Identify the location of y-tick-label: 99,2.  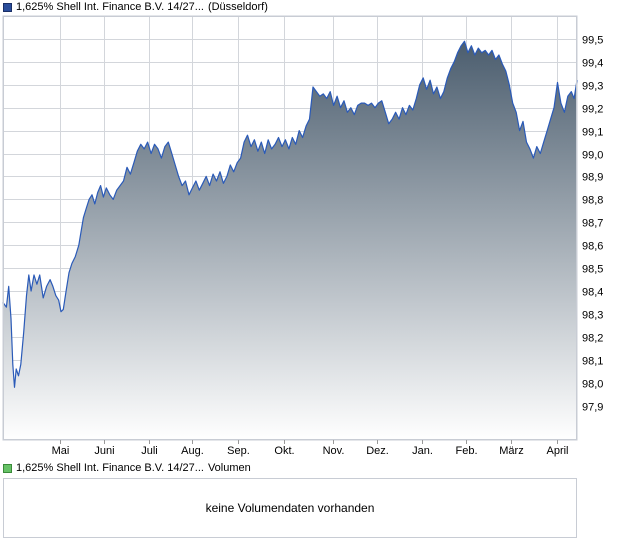
(592, 110).